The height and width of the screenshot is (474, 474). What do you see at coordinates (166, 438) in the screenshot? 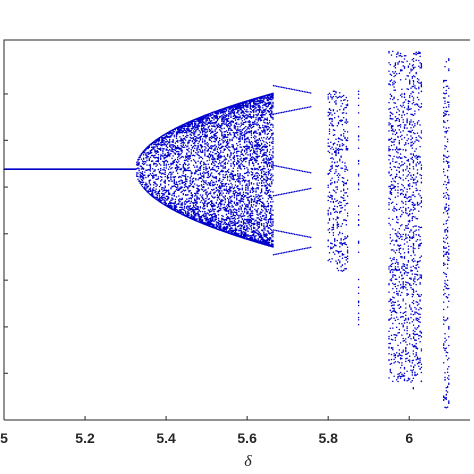
I see `x-tick-label: 5.4` at bounding box center [166, 438].